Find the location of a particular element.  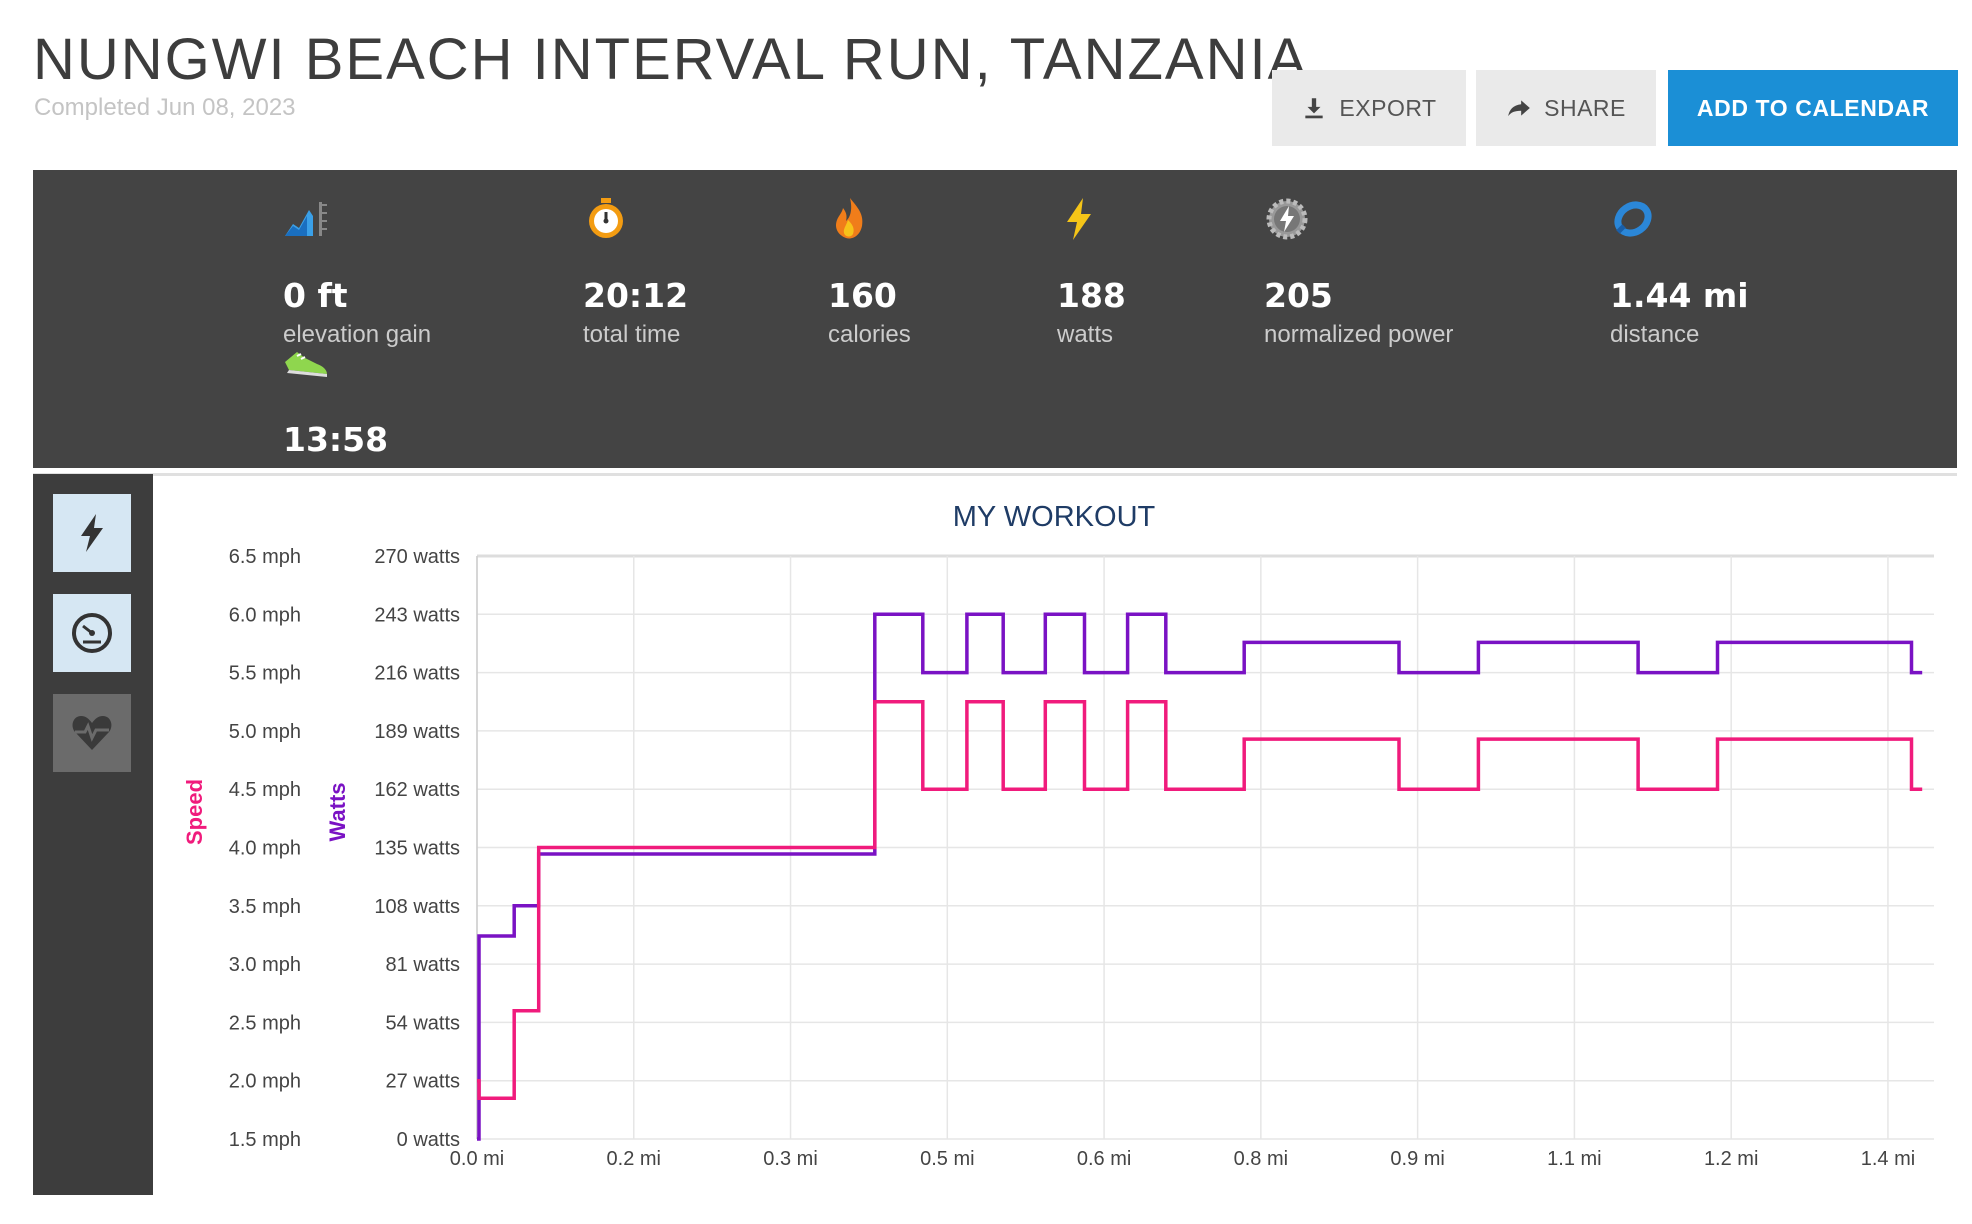

page-title: NUNGWI BEACH INTERVAL RUN, TANZANIA is located at coordinates (671, 59).